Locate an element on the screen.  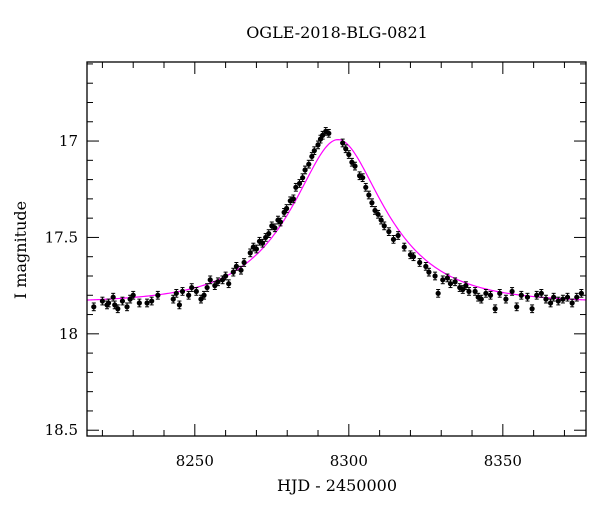
y-tick-label: 18.5 is located at coordinates (61, 430).